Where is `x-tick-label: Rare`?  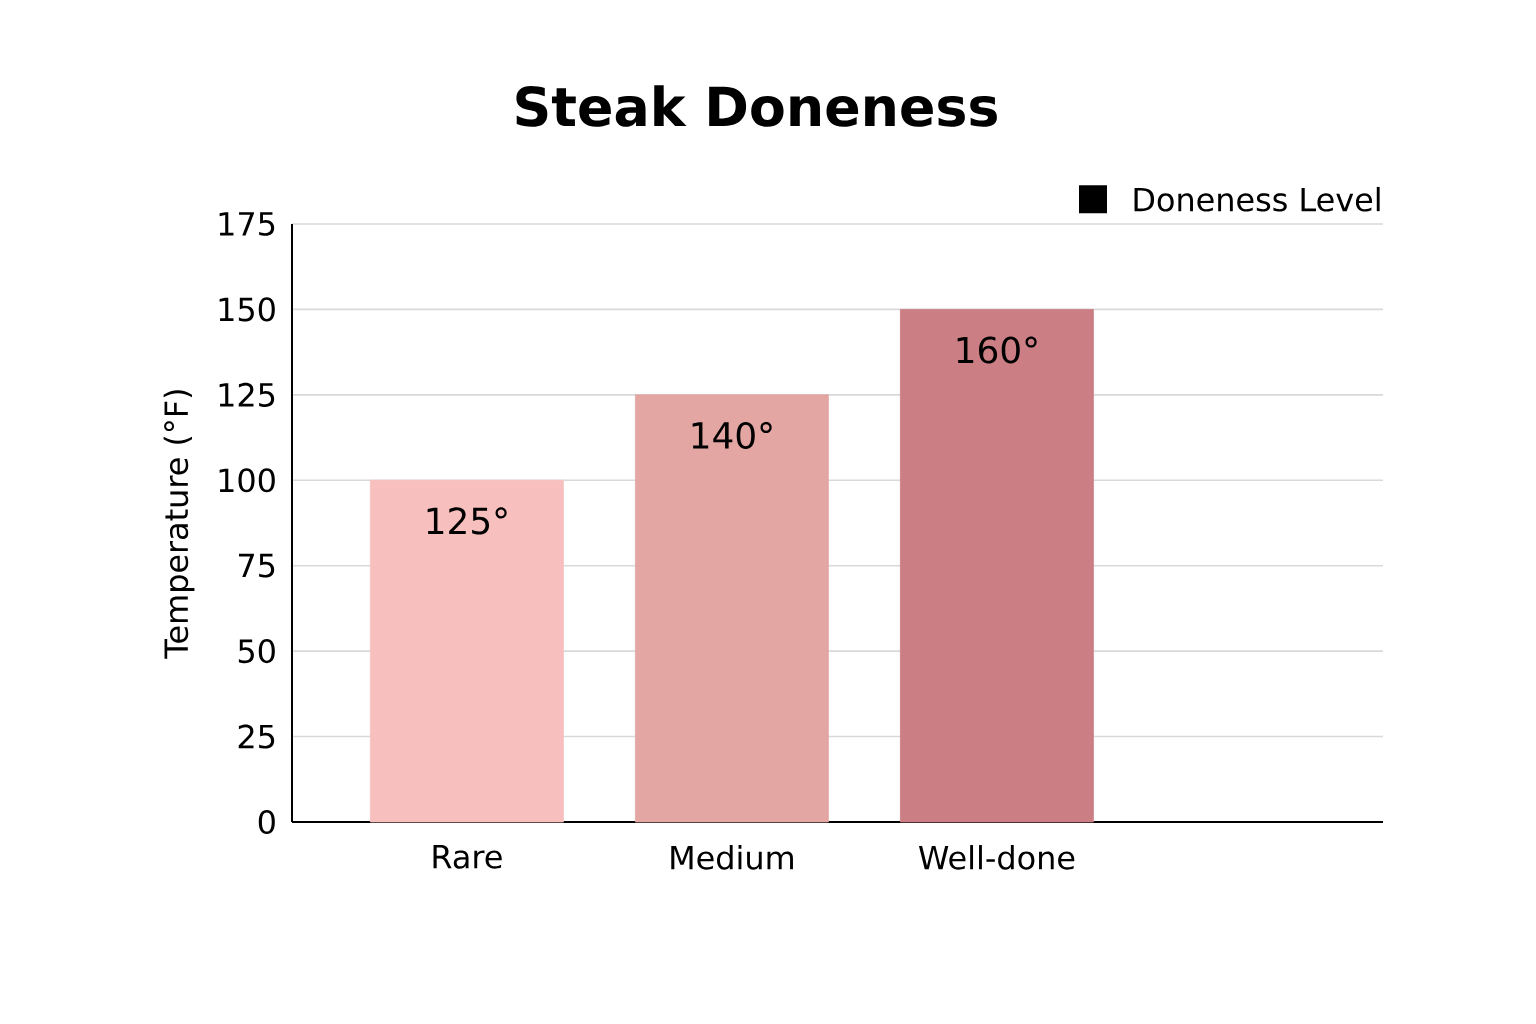
x-tick-label: Rare is located at coordinates (467, 857).